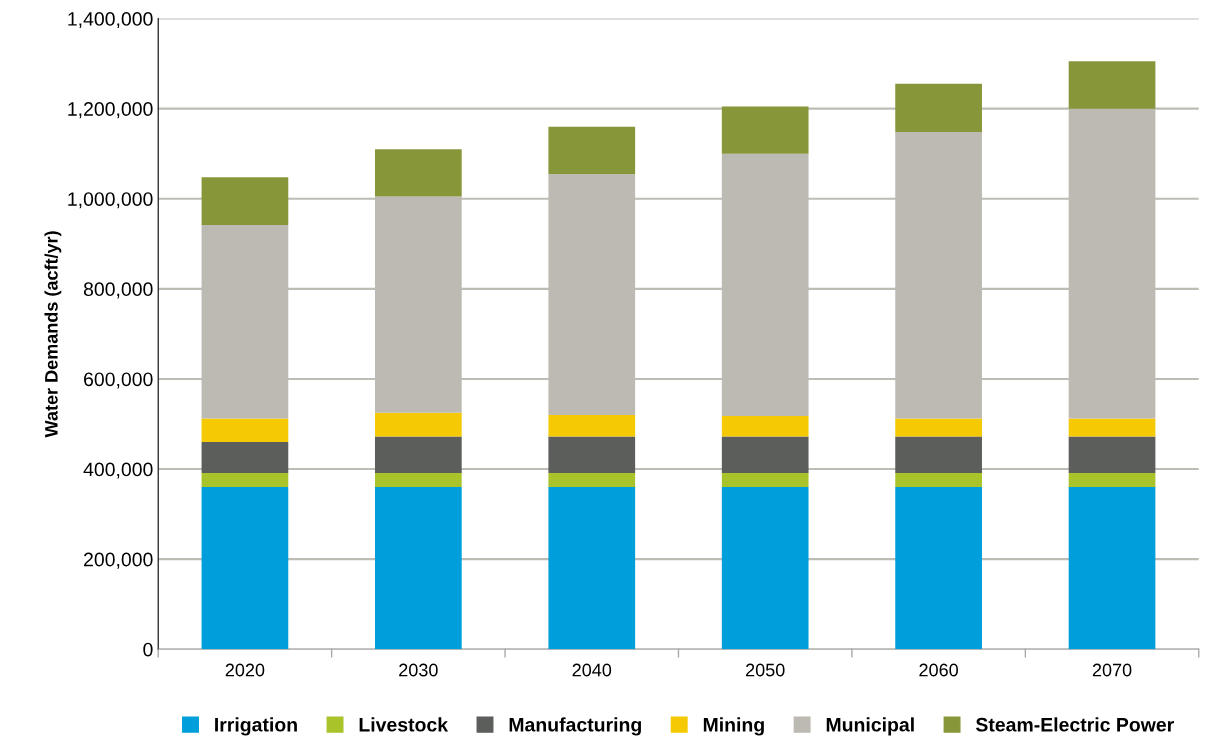 The image size is (1217, 742). Describe the element at coordinates (765, 670) in the screenshot. I see `x-tick-label: 2050` at that location.